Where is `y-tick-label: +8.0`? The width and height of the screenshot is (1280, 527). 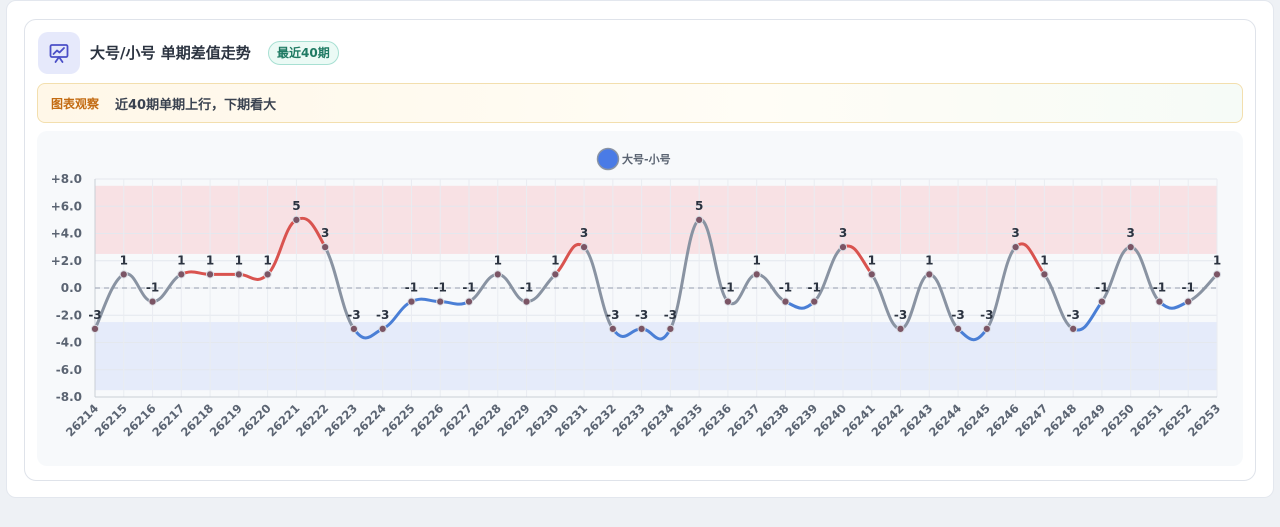
y-tick-label: +8.0 is located at coordinates (66, 179).